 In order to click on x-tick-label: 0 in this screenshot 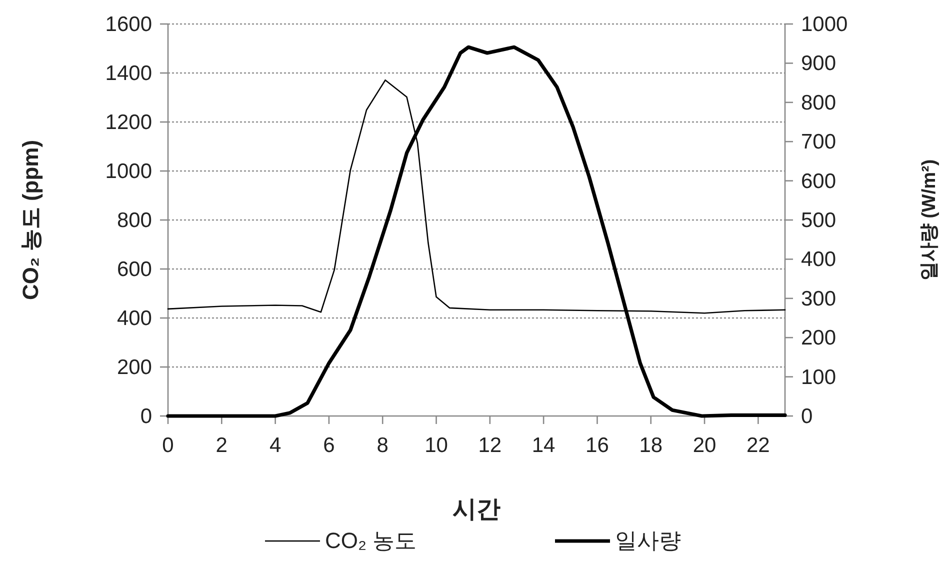, I will do `click(168, 445)`.